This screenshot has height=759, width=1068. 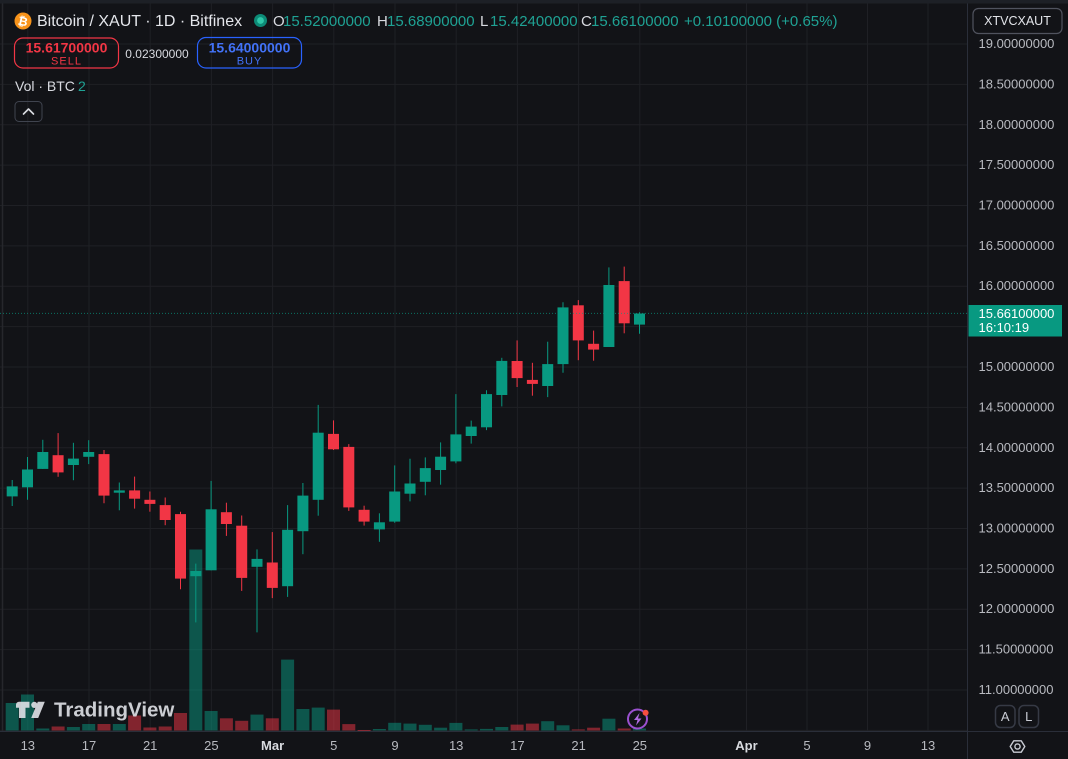 What do you see at coordinates (1017, 164) in the screenshot?
I see `svg-text: 17.50000000` at bounding box center [1017, 164].